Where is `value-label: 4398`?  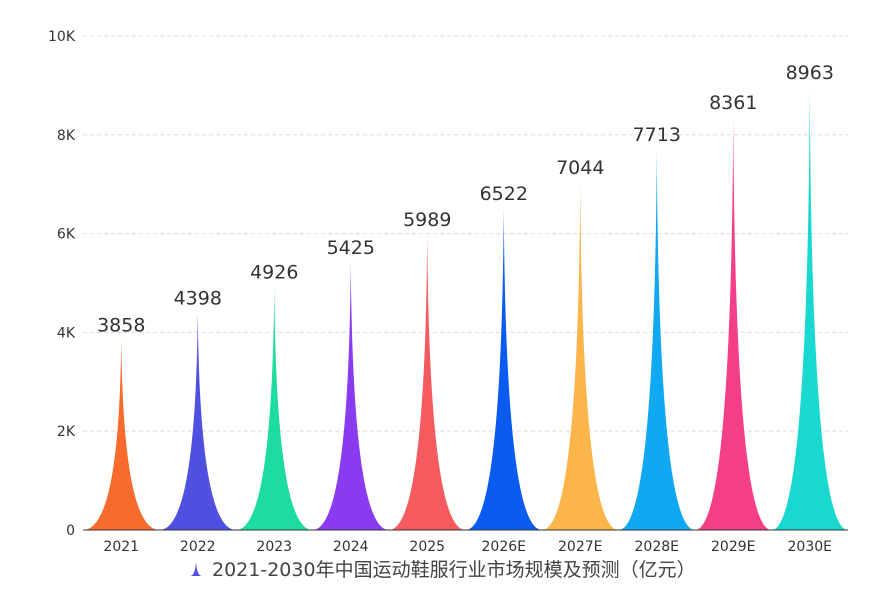 value-label: 4398 is located at coordinates (198, 299).